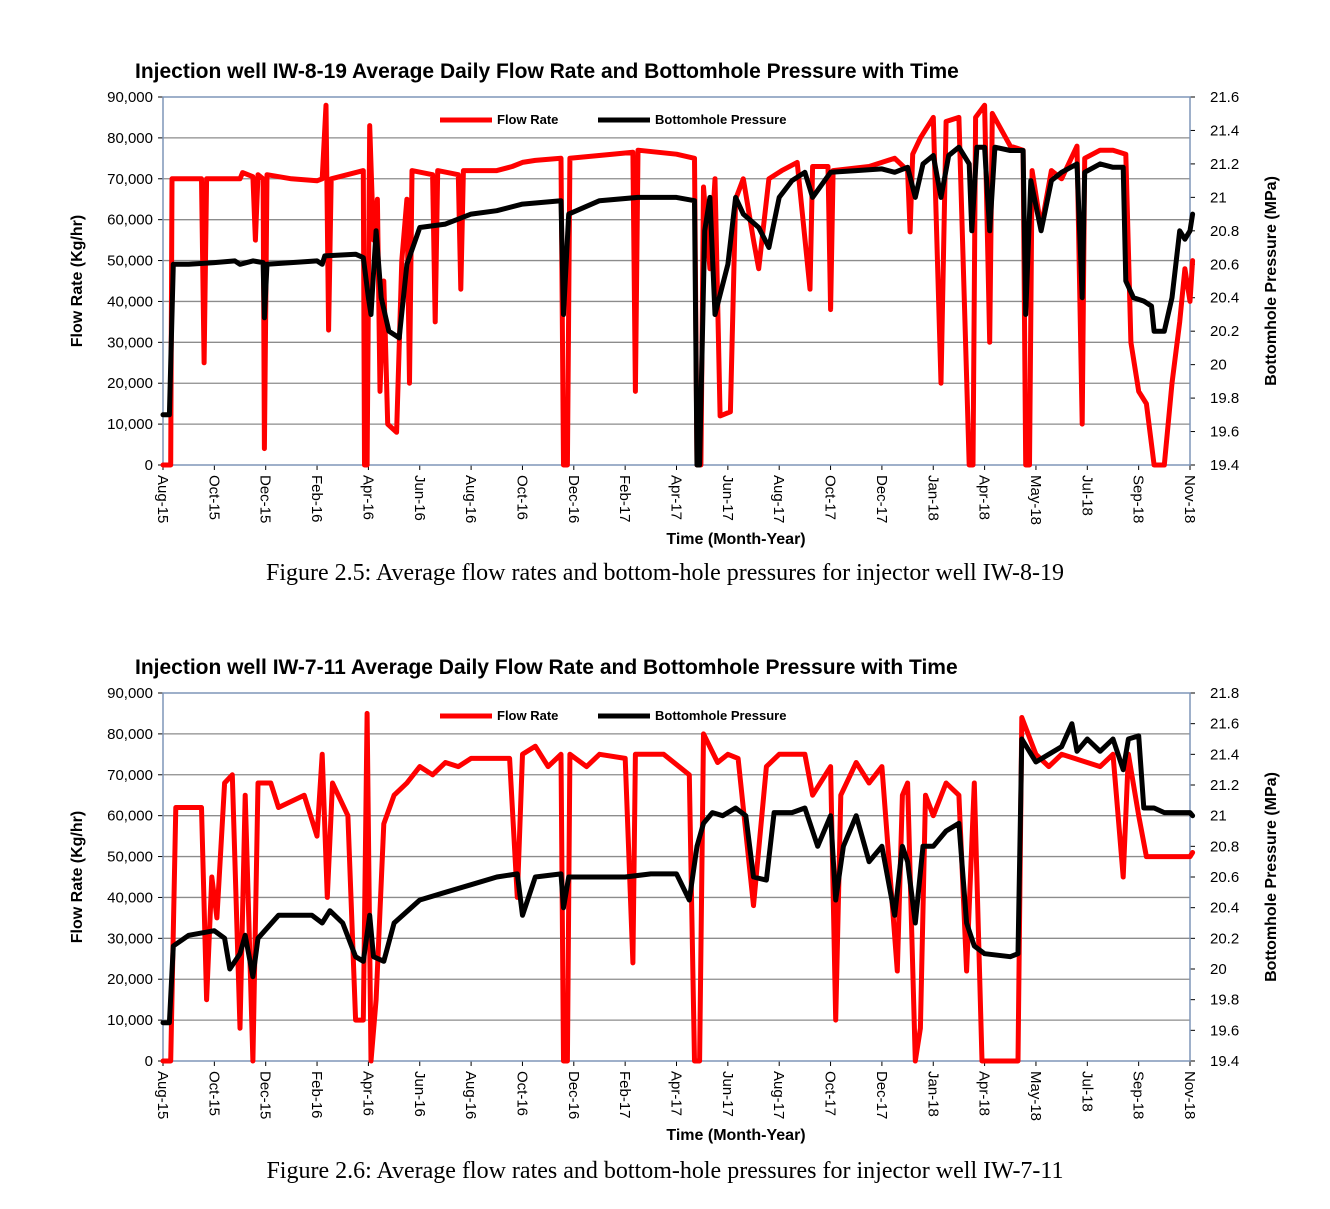 This screenshot has height=1209, width=1330. What do you see at coordinates (1224, 693) in the screenshot?
I see `y2-tick-label: 21.8` at bounding box center [1224, 693].